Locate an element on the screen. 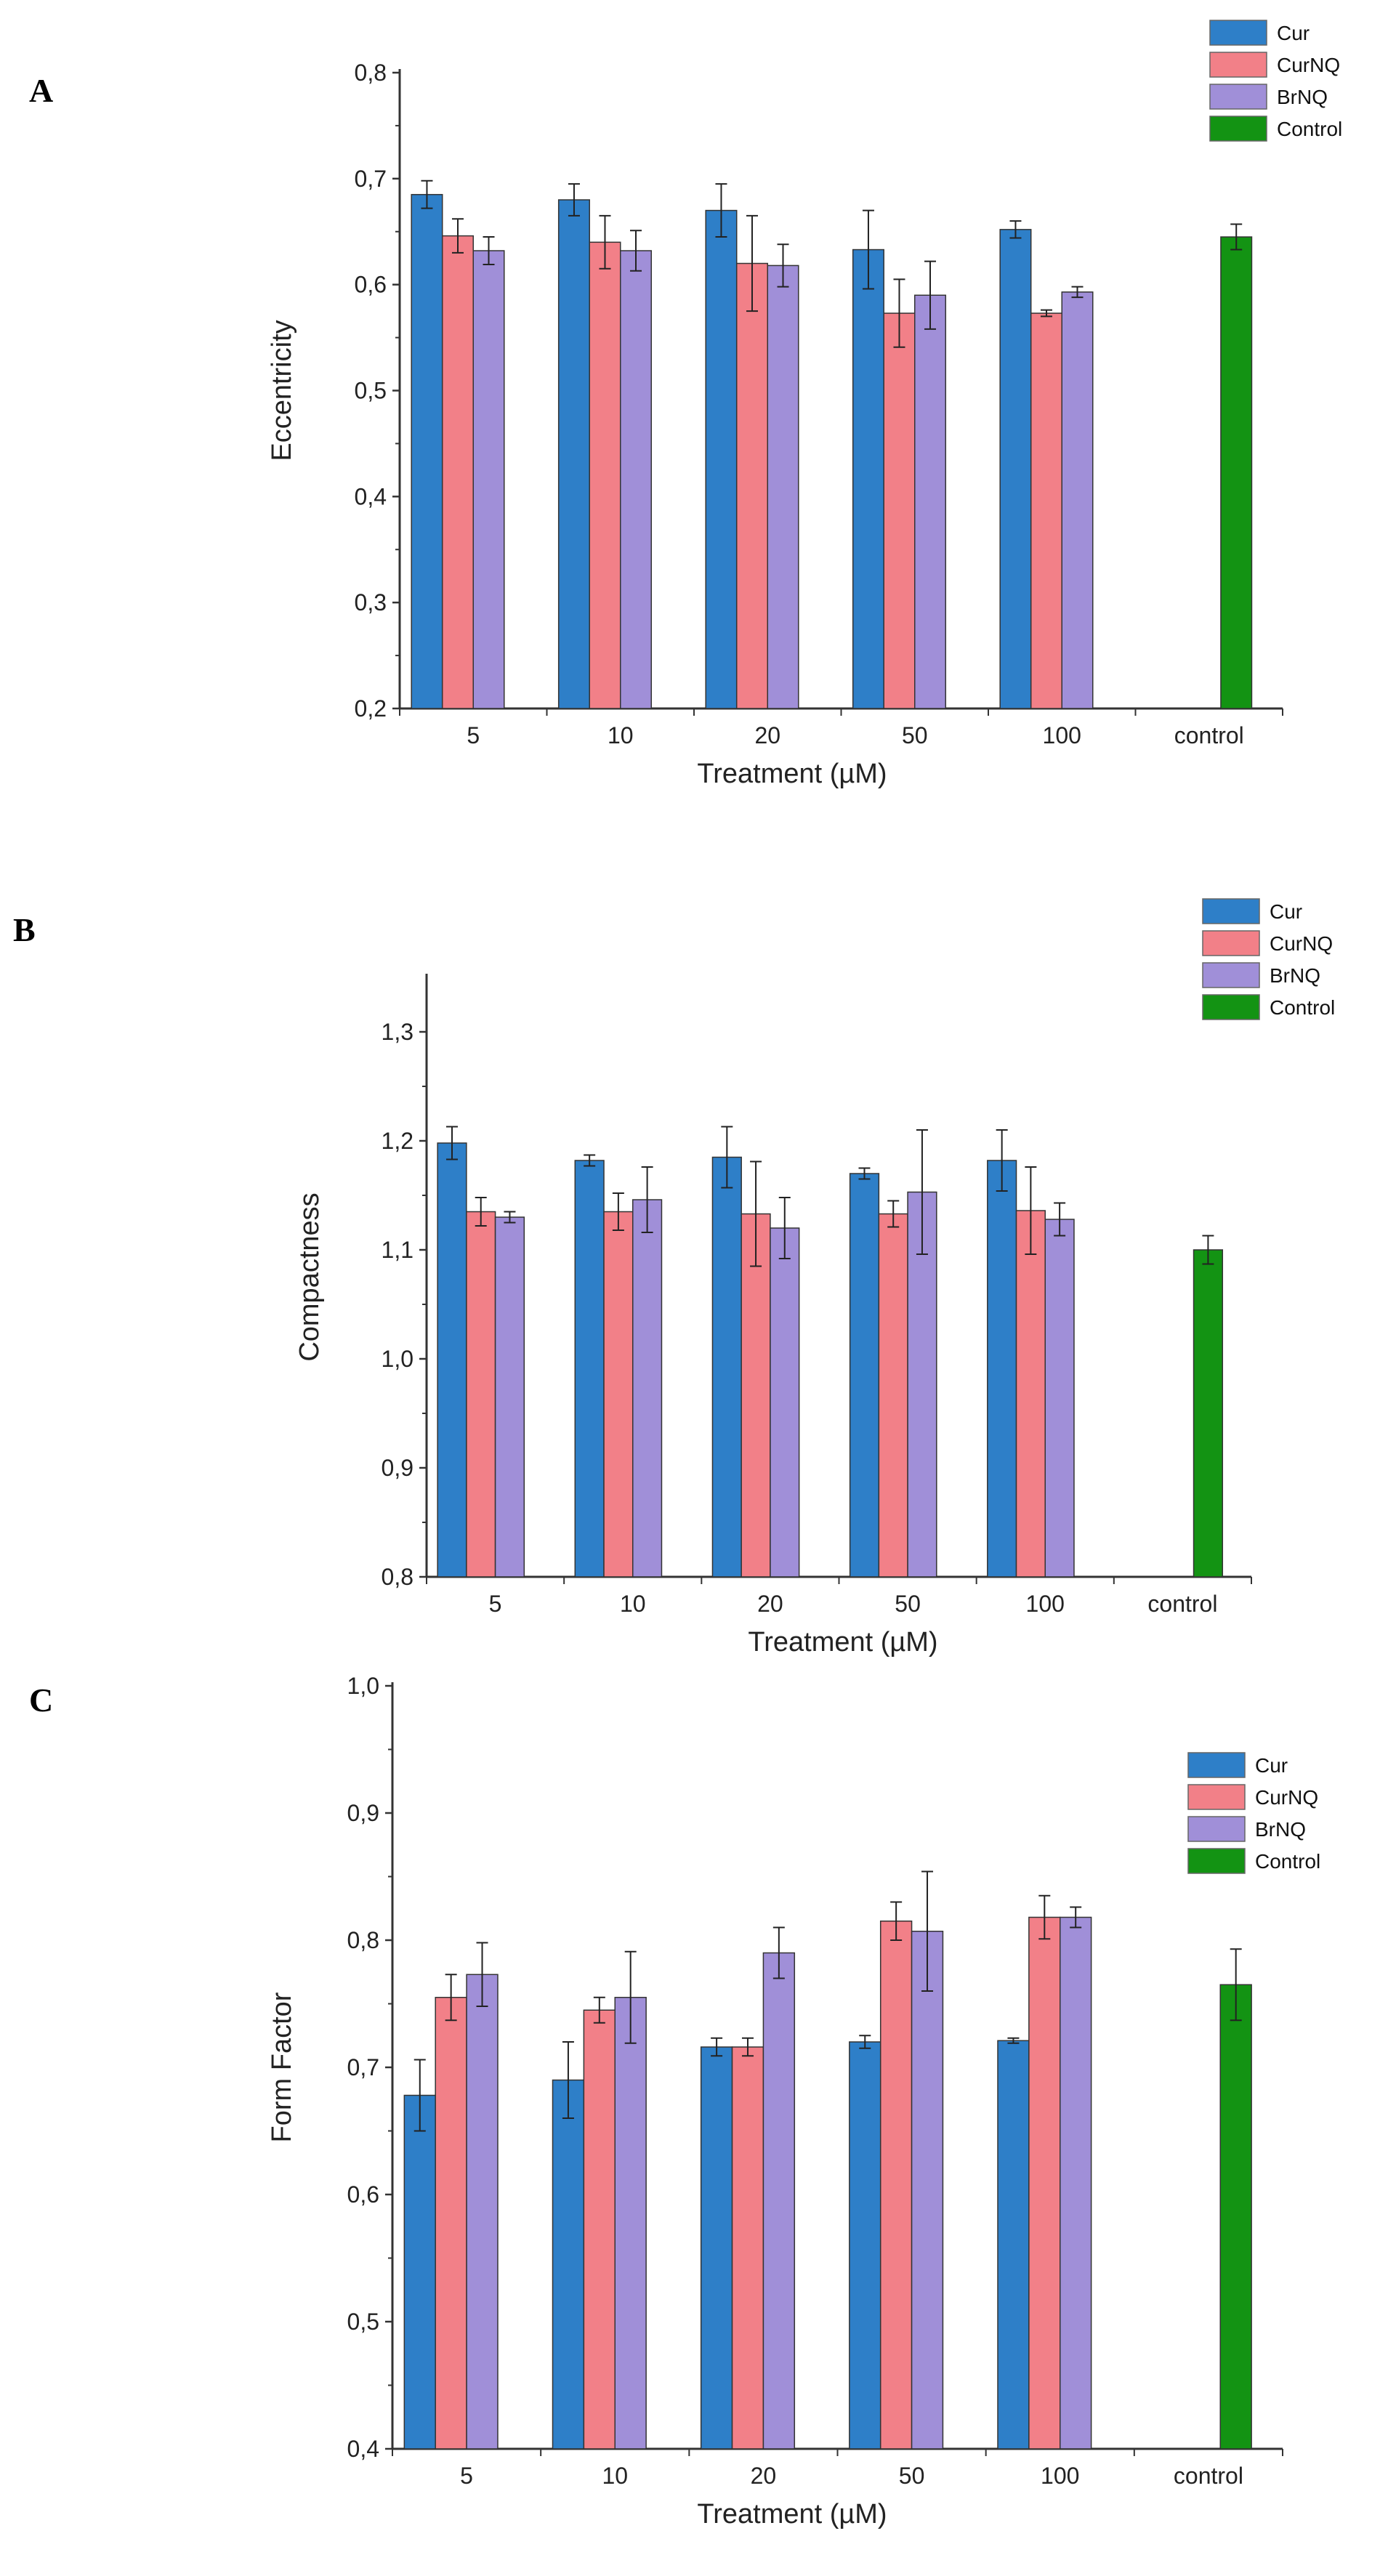  y-tick-label: 0,2 is located at coordinates (371, 708).